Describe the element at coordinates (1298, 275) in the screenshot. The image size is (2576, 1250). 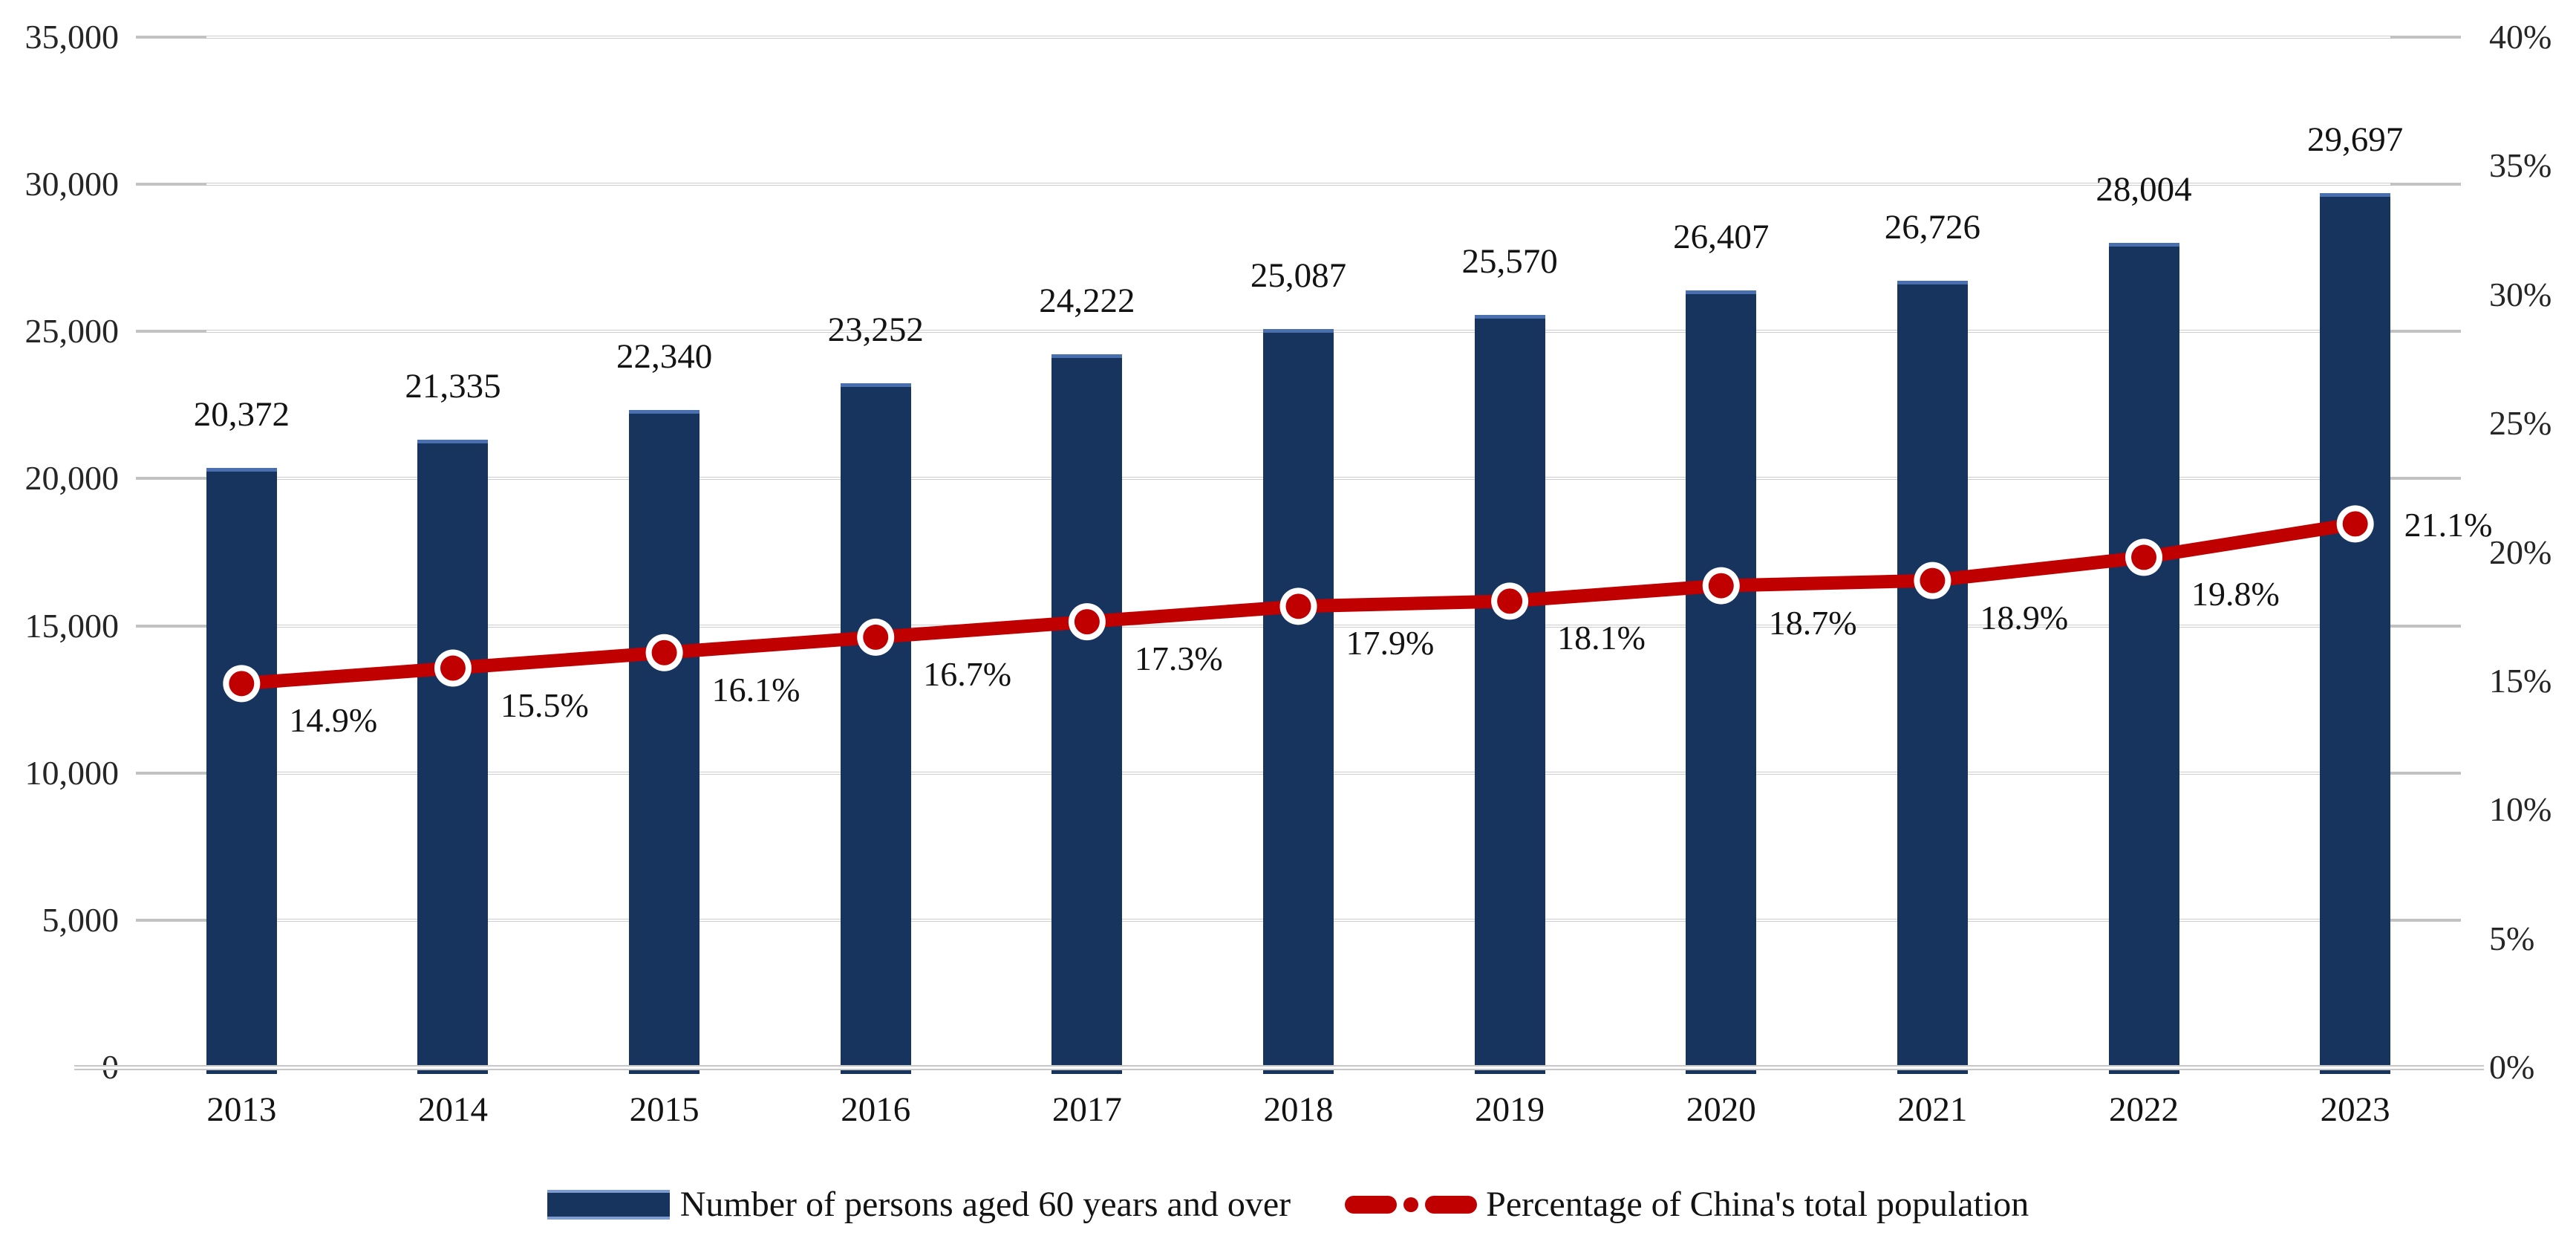
I see `bar-value-label: 25,087` at that location.